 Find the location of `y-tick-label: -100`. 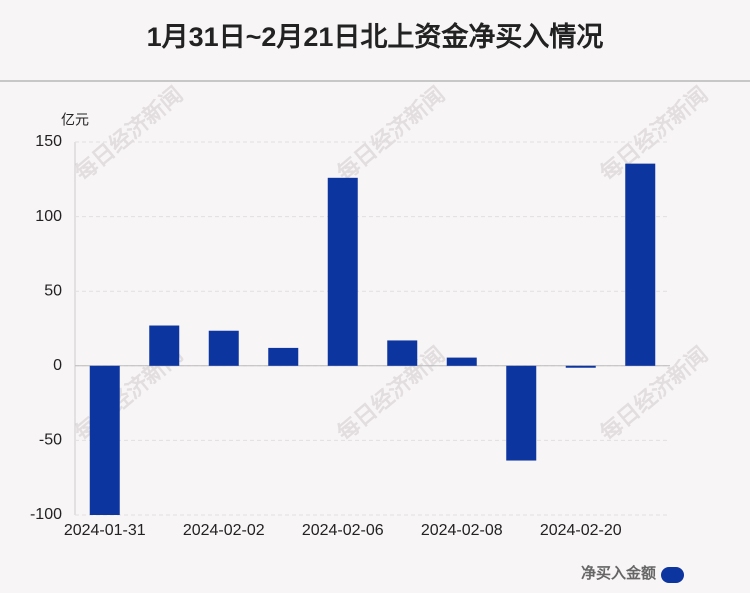

y-tick-label: -100 is located at coordinates (46, 514).